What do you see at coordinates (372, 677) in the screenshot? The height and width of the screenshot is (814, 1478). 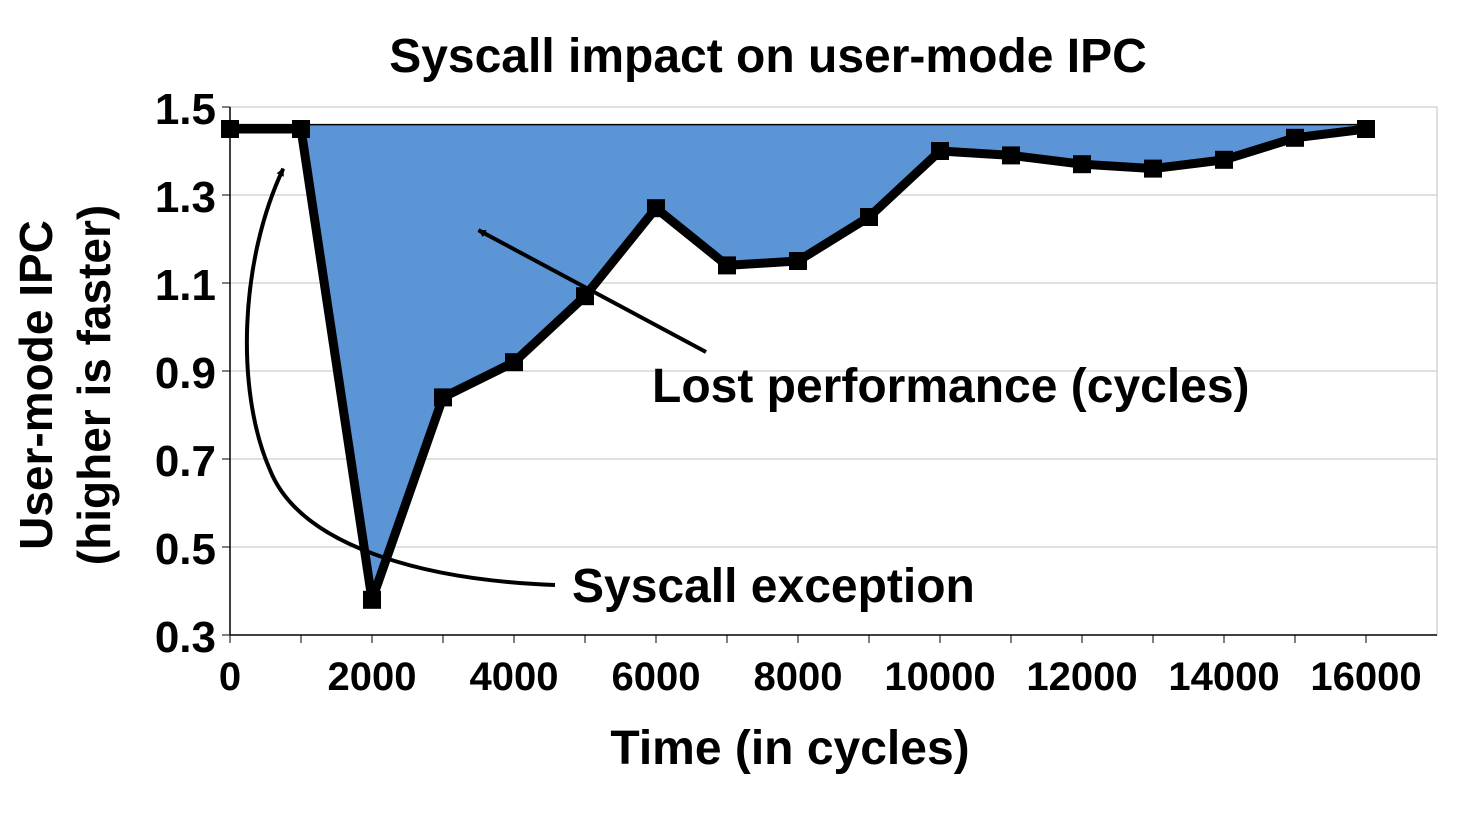 I see `x-tick-label: 2000` at bounding box center [372, 677].